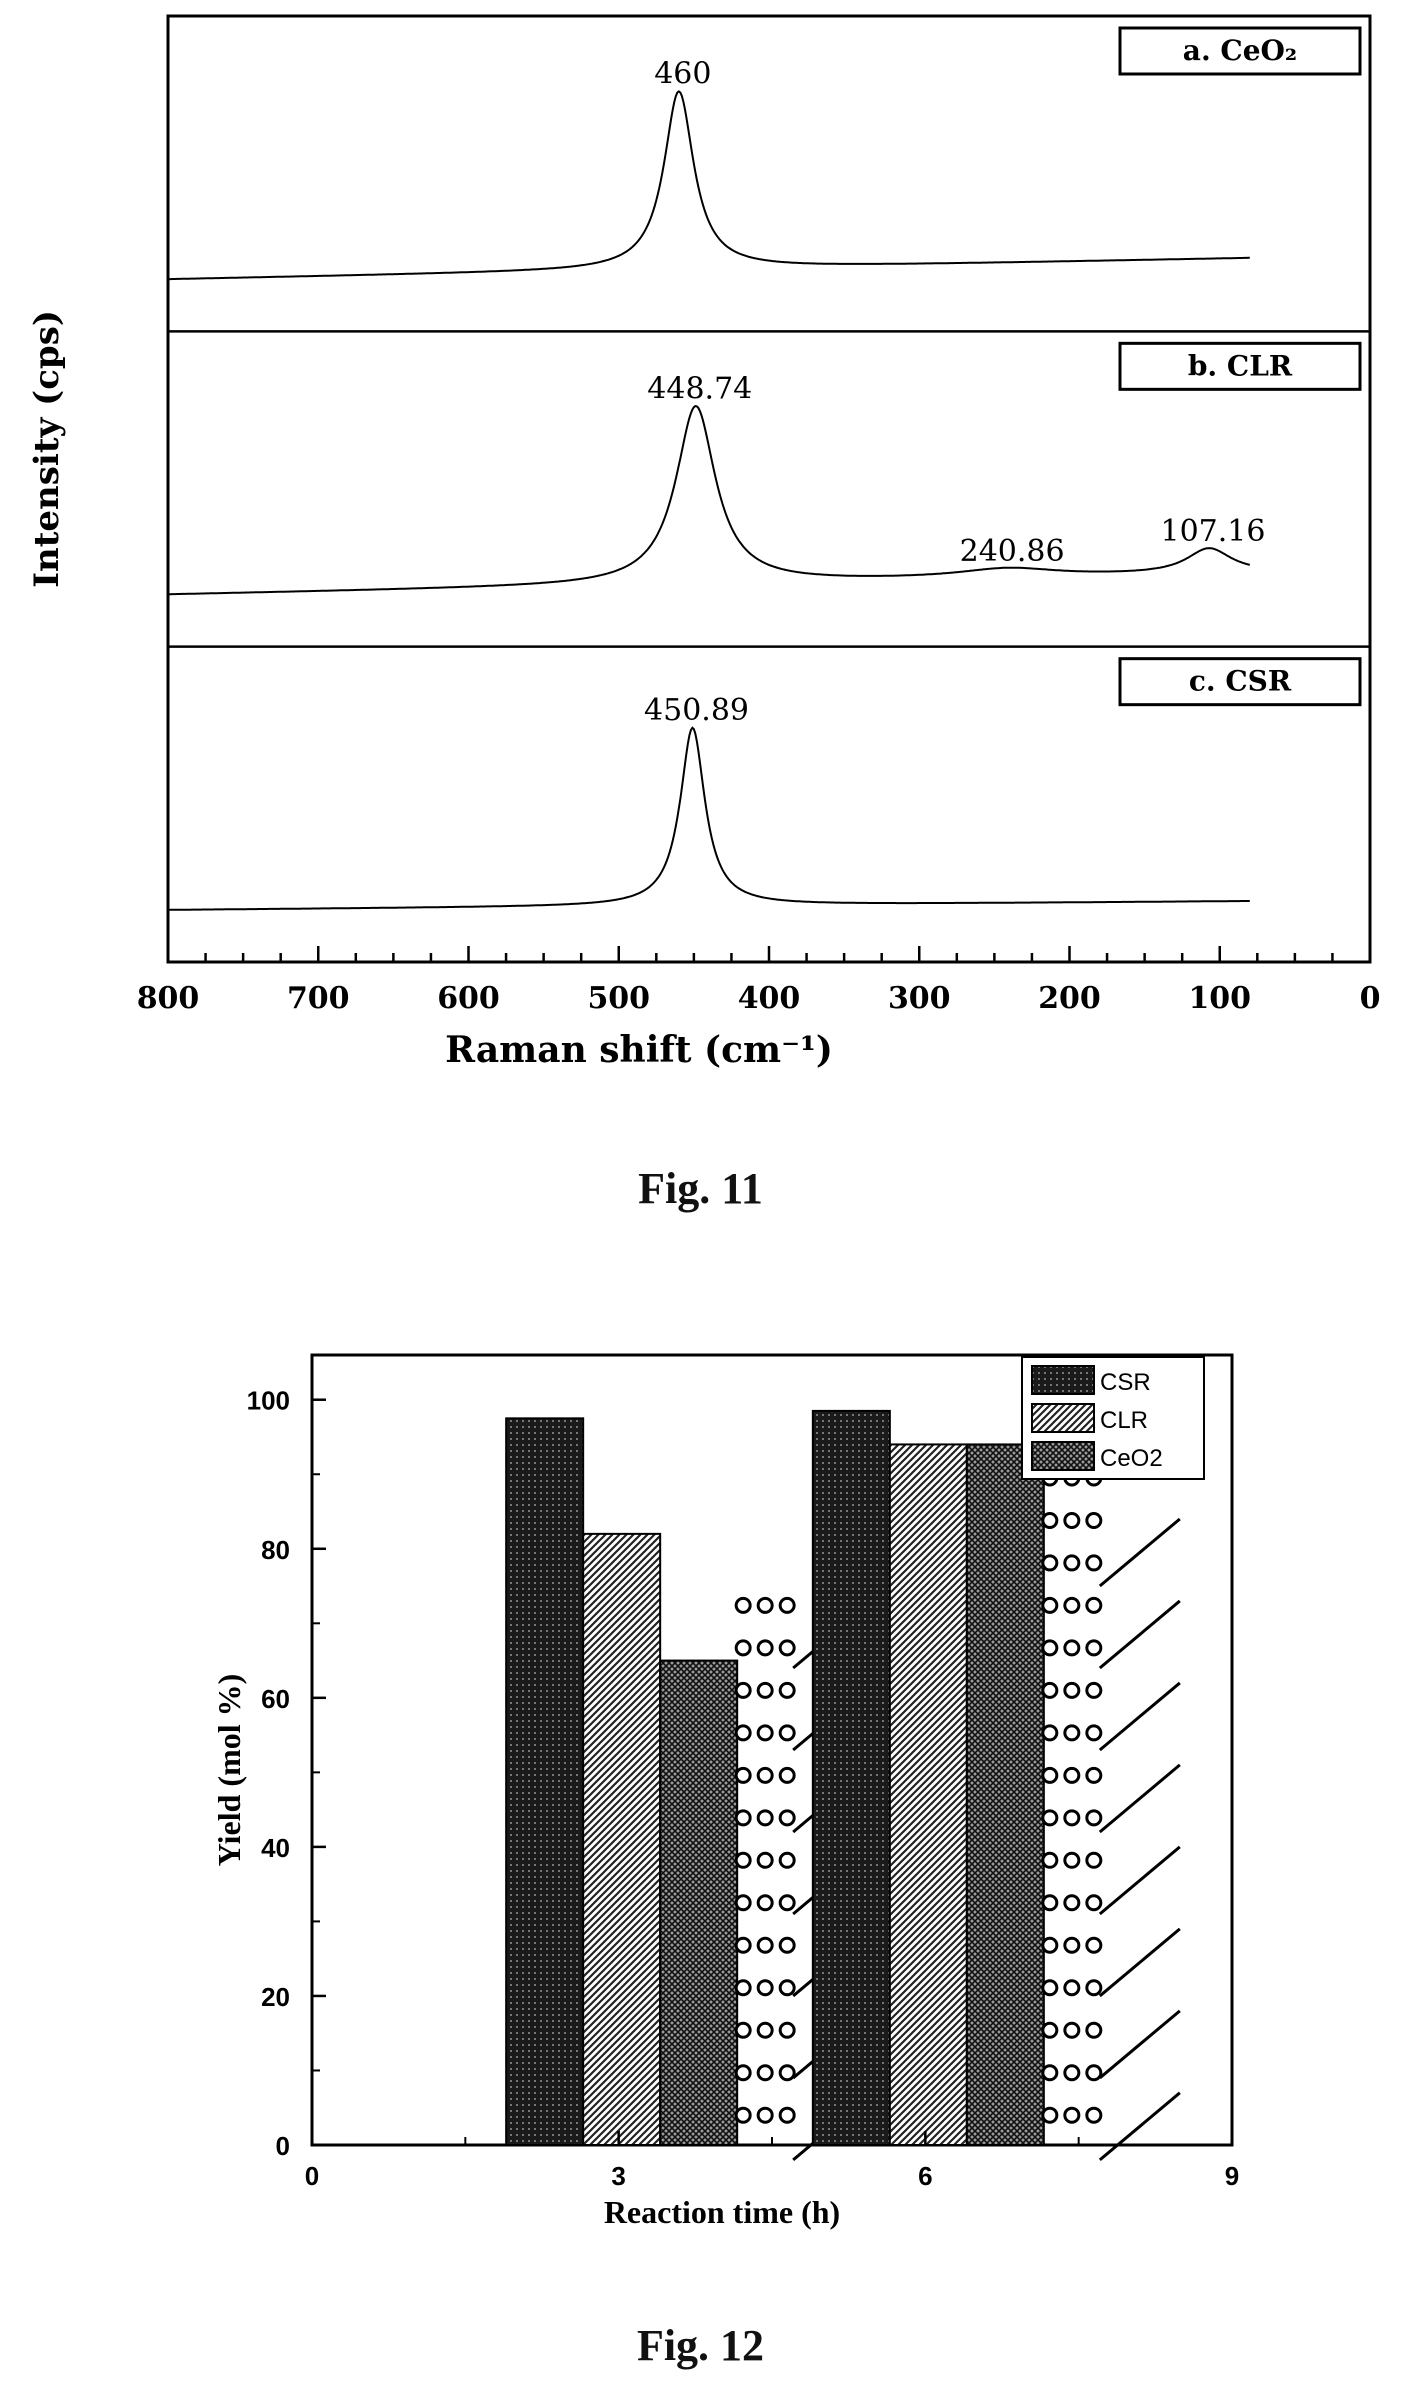 This screenshot has height=2399, width=1401. I want to click on figure-12-caption: Fig. 12, so click(700, 2345).